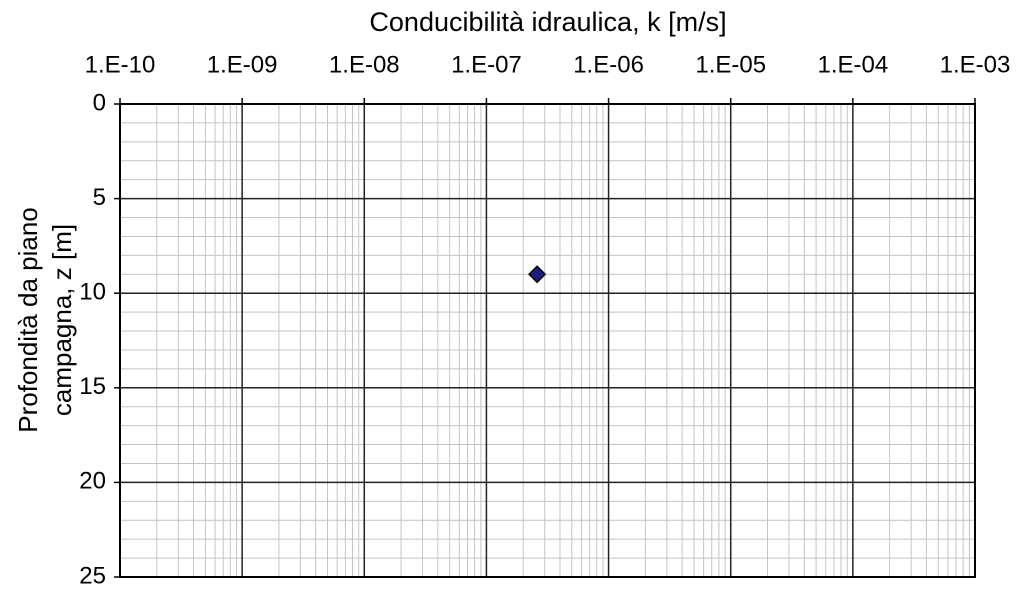 The width and height of the screenshot is (1022, 590). I want to click on x-tick-label: 1.E-09, so click(242, 64).